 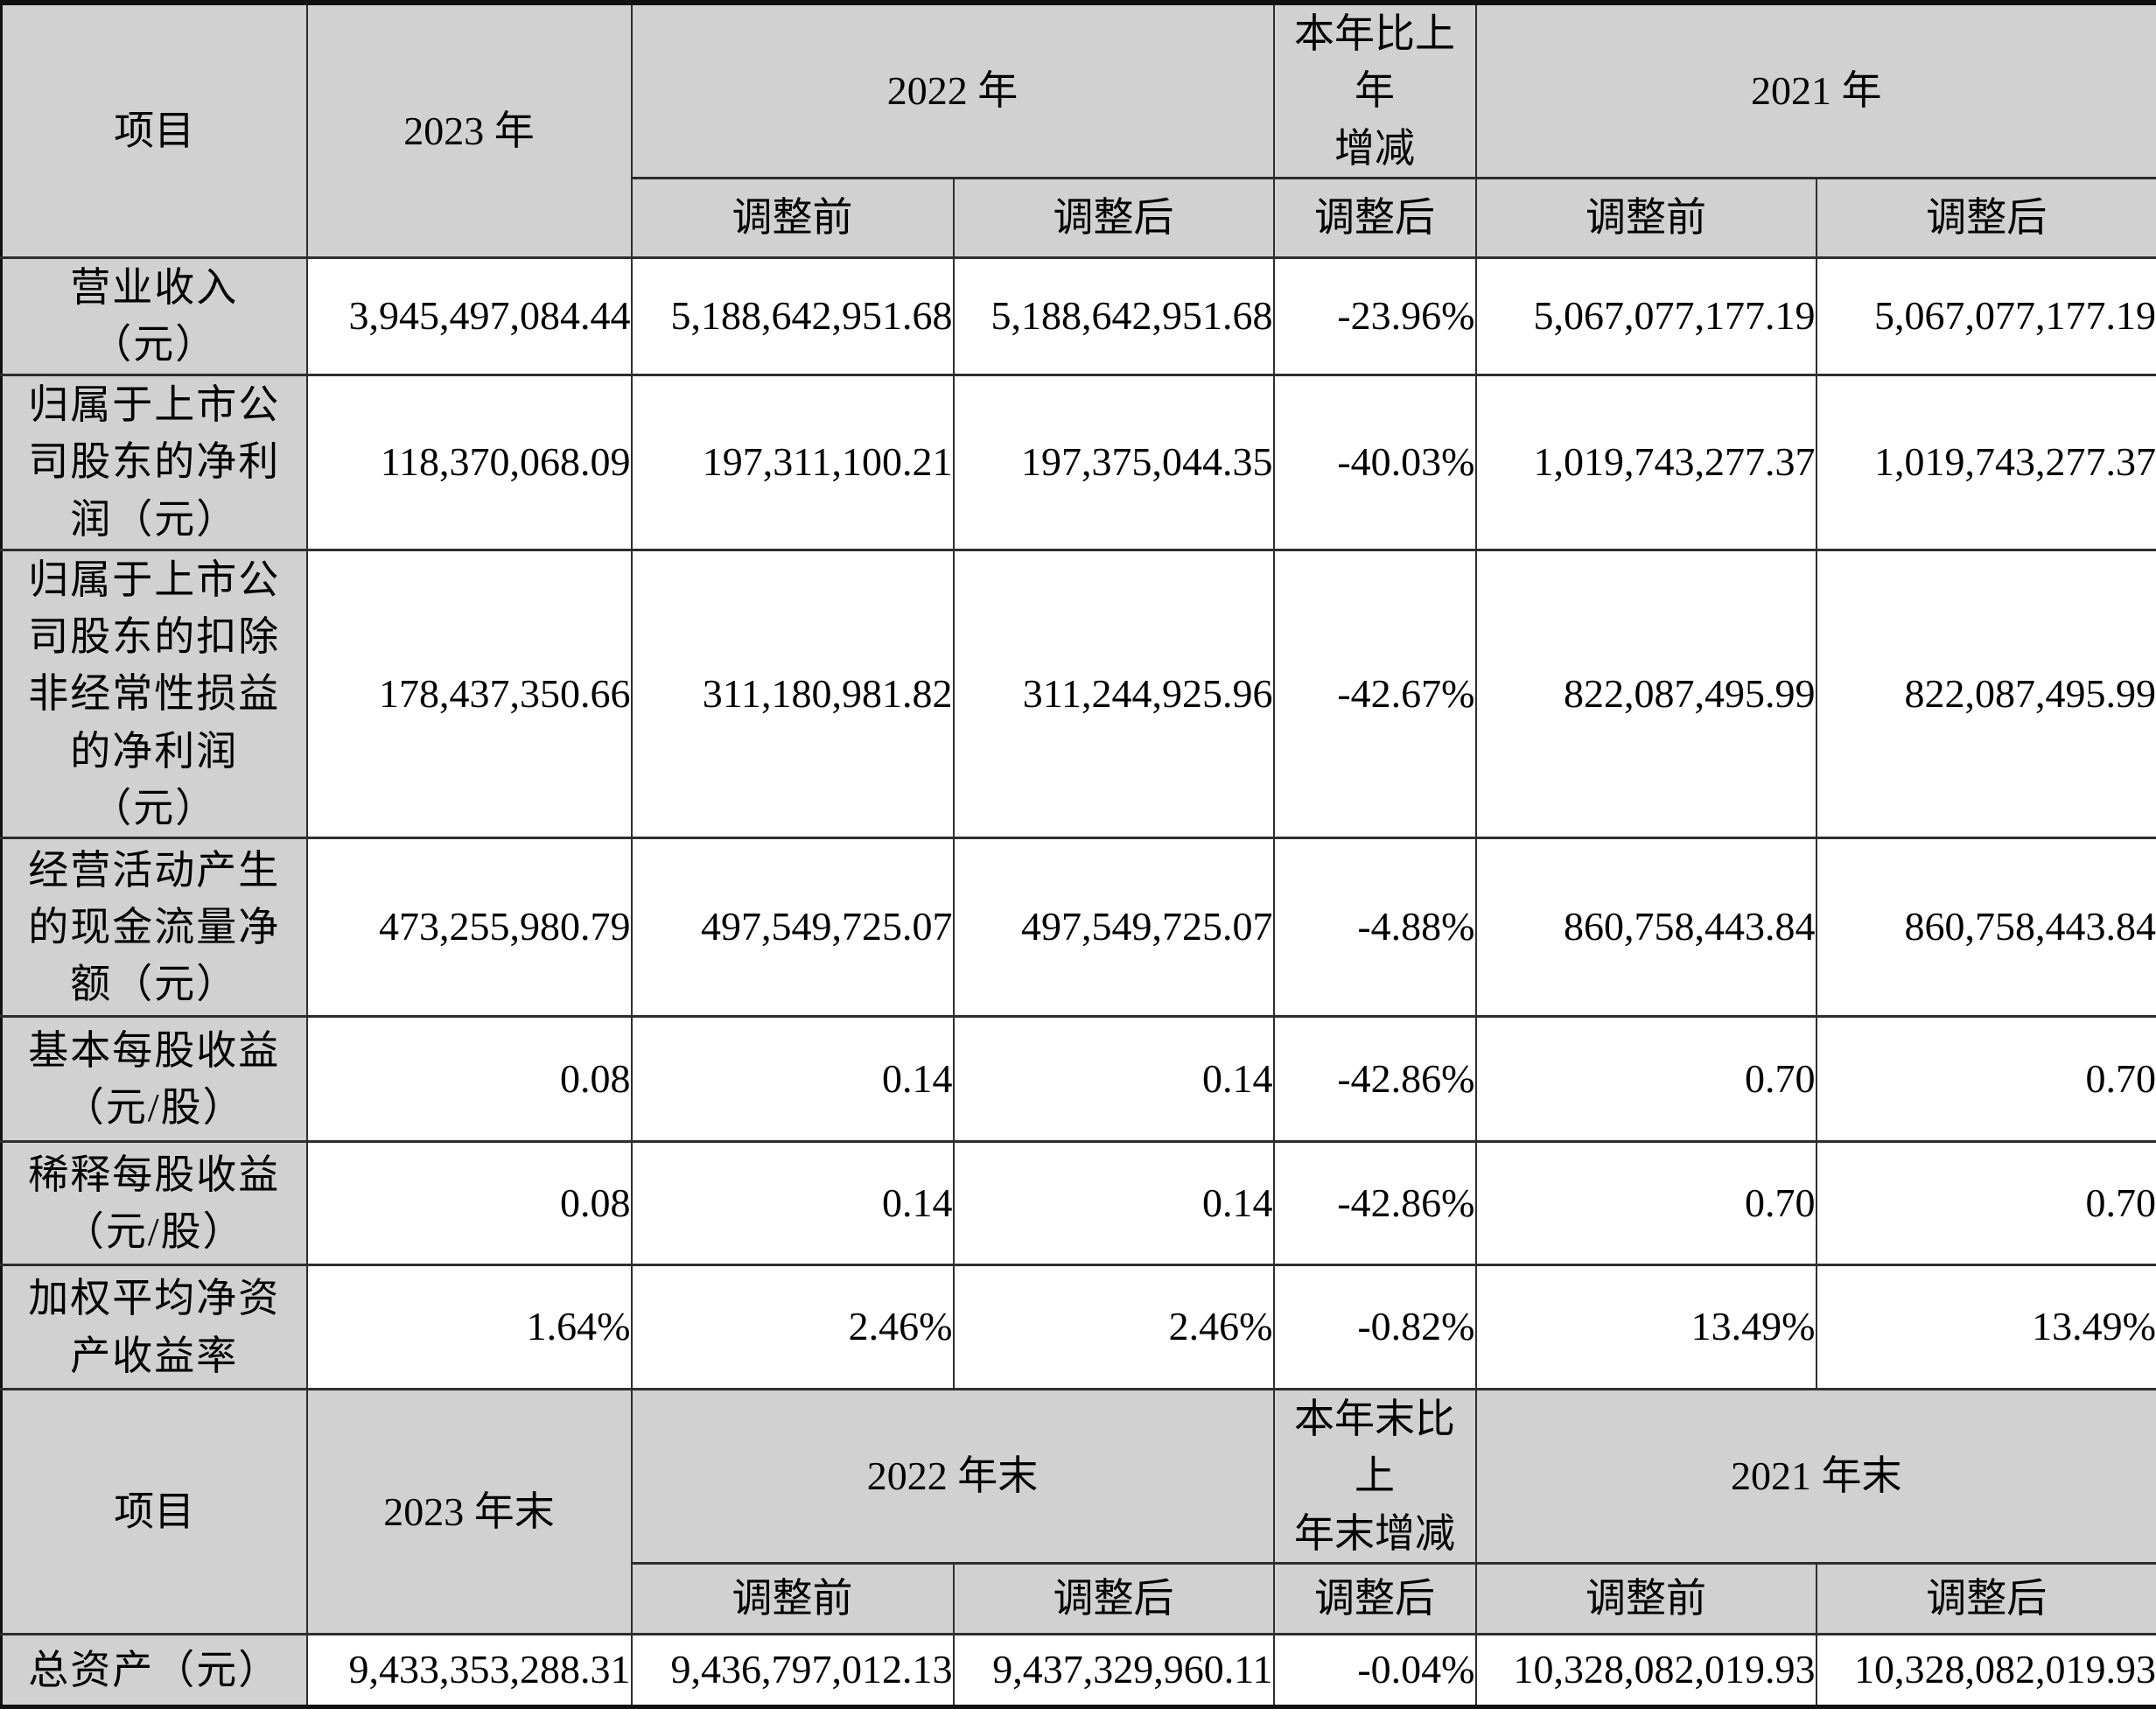 I want to click on header-2021-end: 2021 年末, so click(x=1816, y=1477).